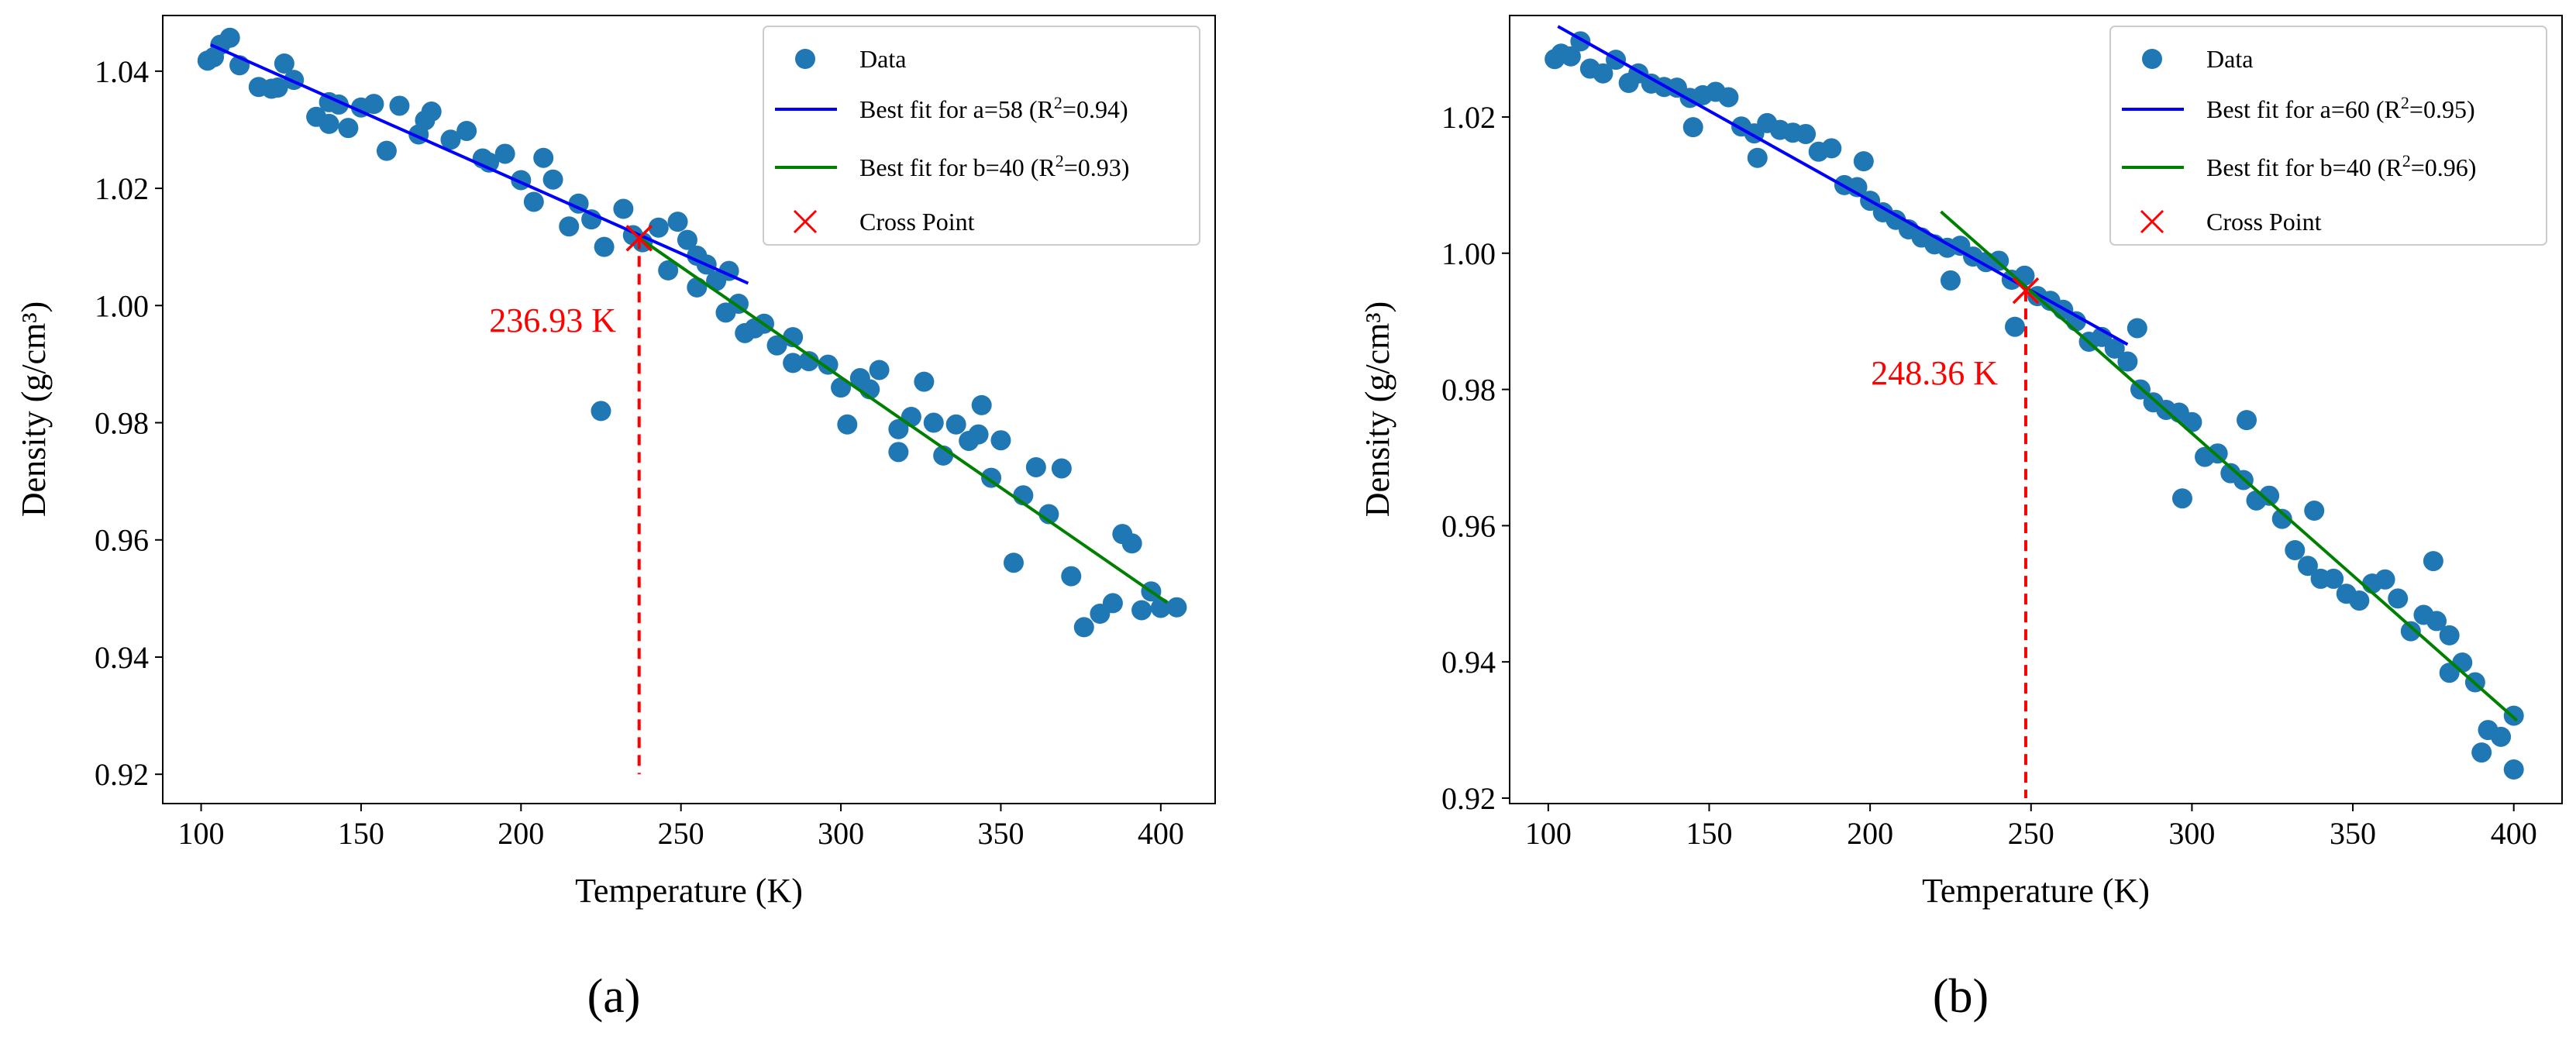  What do you see at coordinates (1161, 833) in the screenshot?
I see `a-x-tick-label: 400` at bounding box center [1161, 833].